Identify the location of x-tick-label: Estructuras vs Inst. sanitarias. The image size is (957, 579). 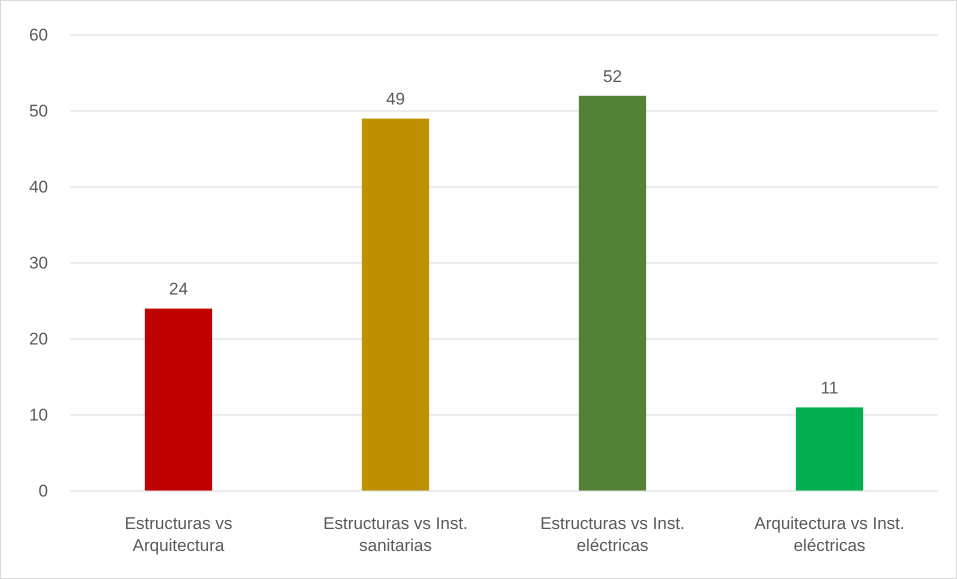
(395, 535).